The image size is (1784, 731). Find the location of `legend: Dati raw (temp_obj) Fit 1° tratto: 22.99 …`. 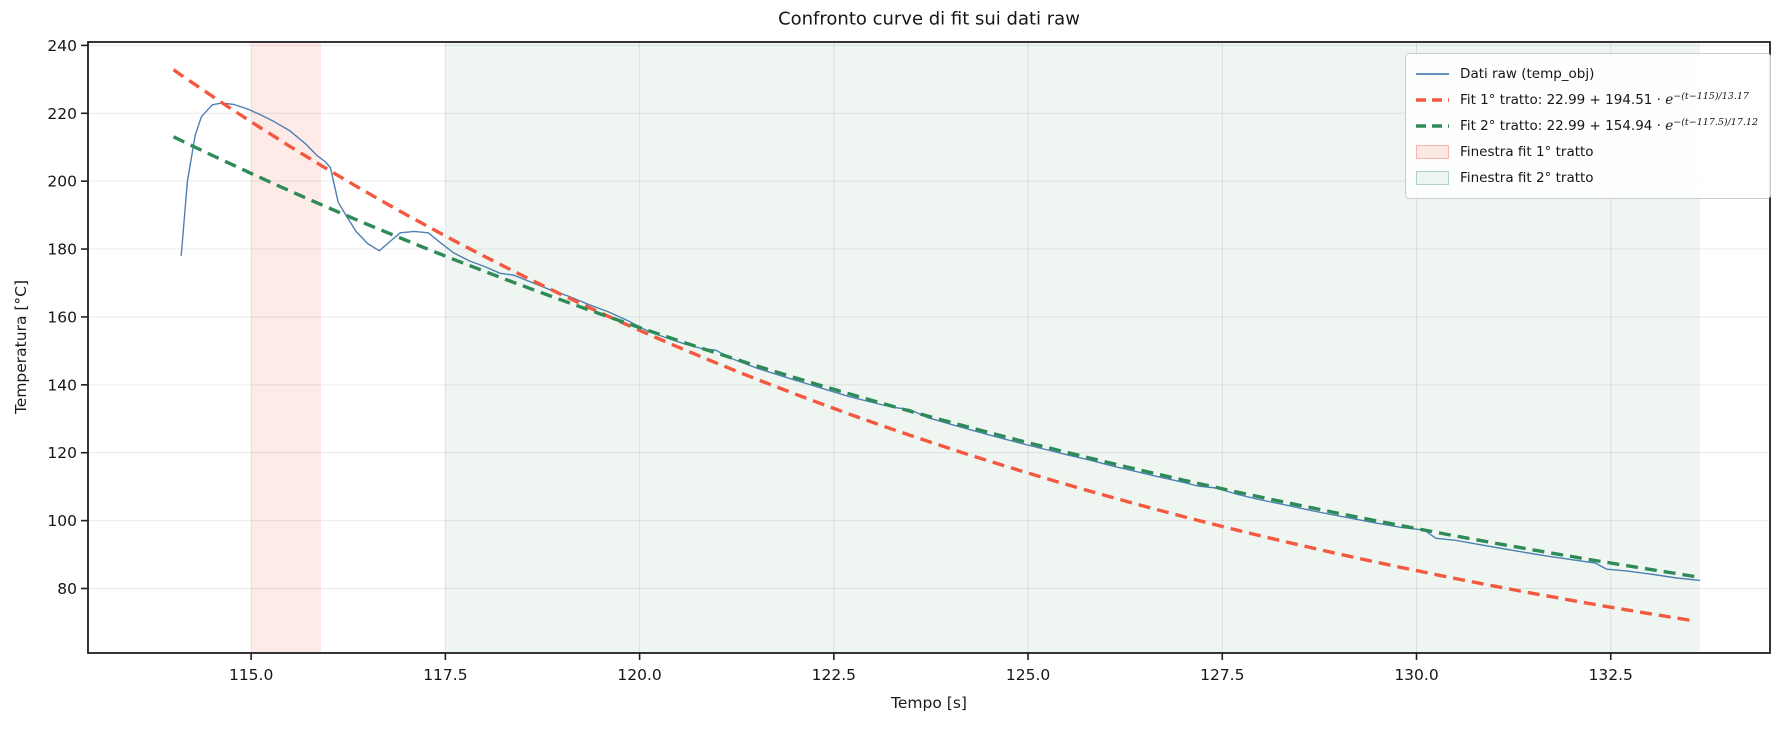

legend: Dati raw (temp_obj) Fit 1° tratto: 22.99 … is located at coordinates (1588, 126).